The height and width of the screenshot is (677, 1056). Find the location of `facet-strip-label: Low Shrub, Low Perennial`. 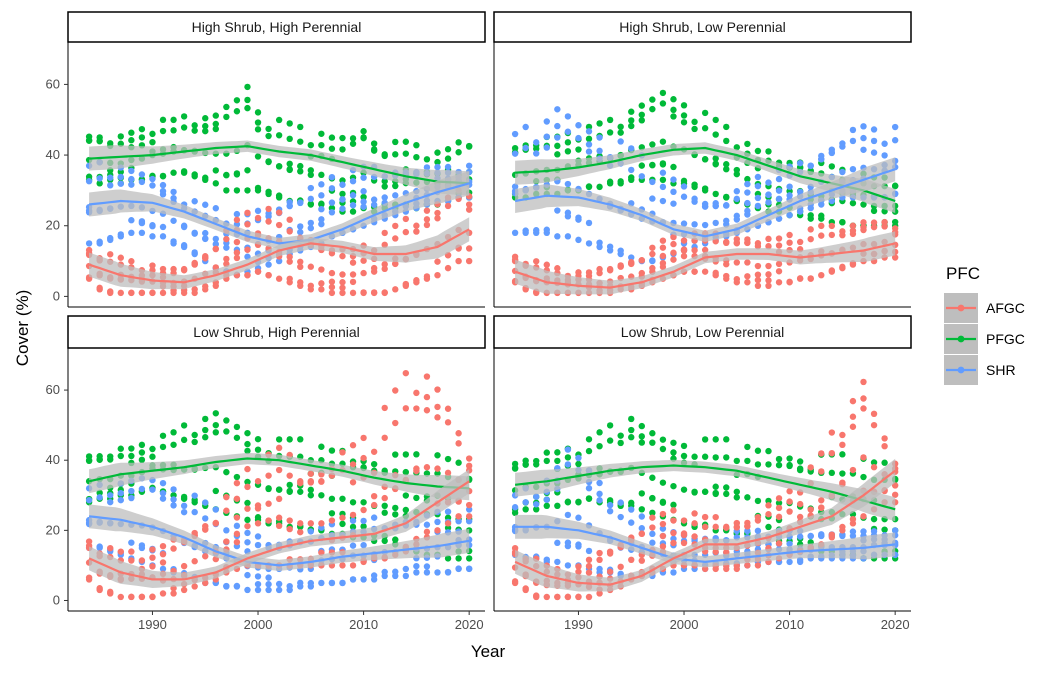

facet-strip-label: Low Shrub, Low Perennial is located at coordinates (702, 332).